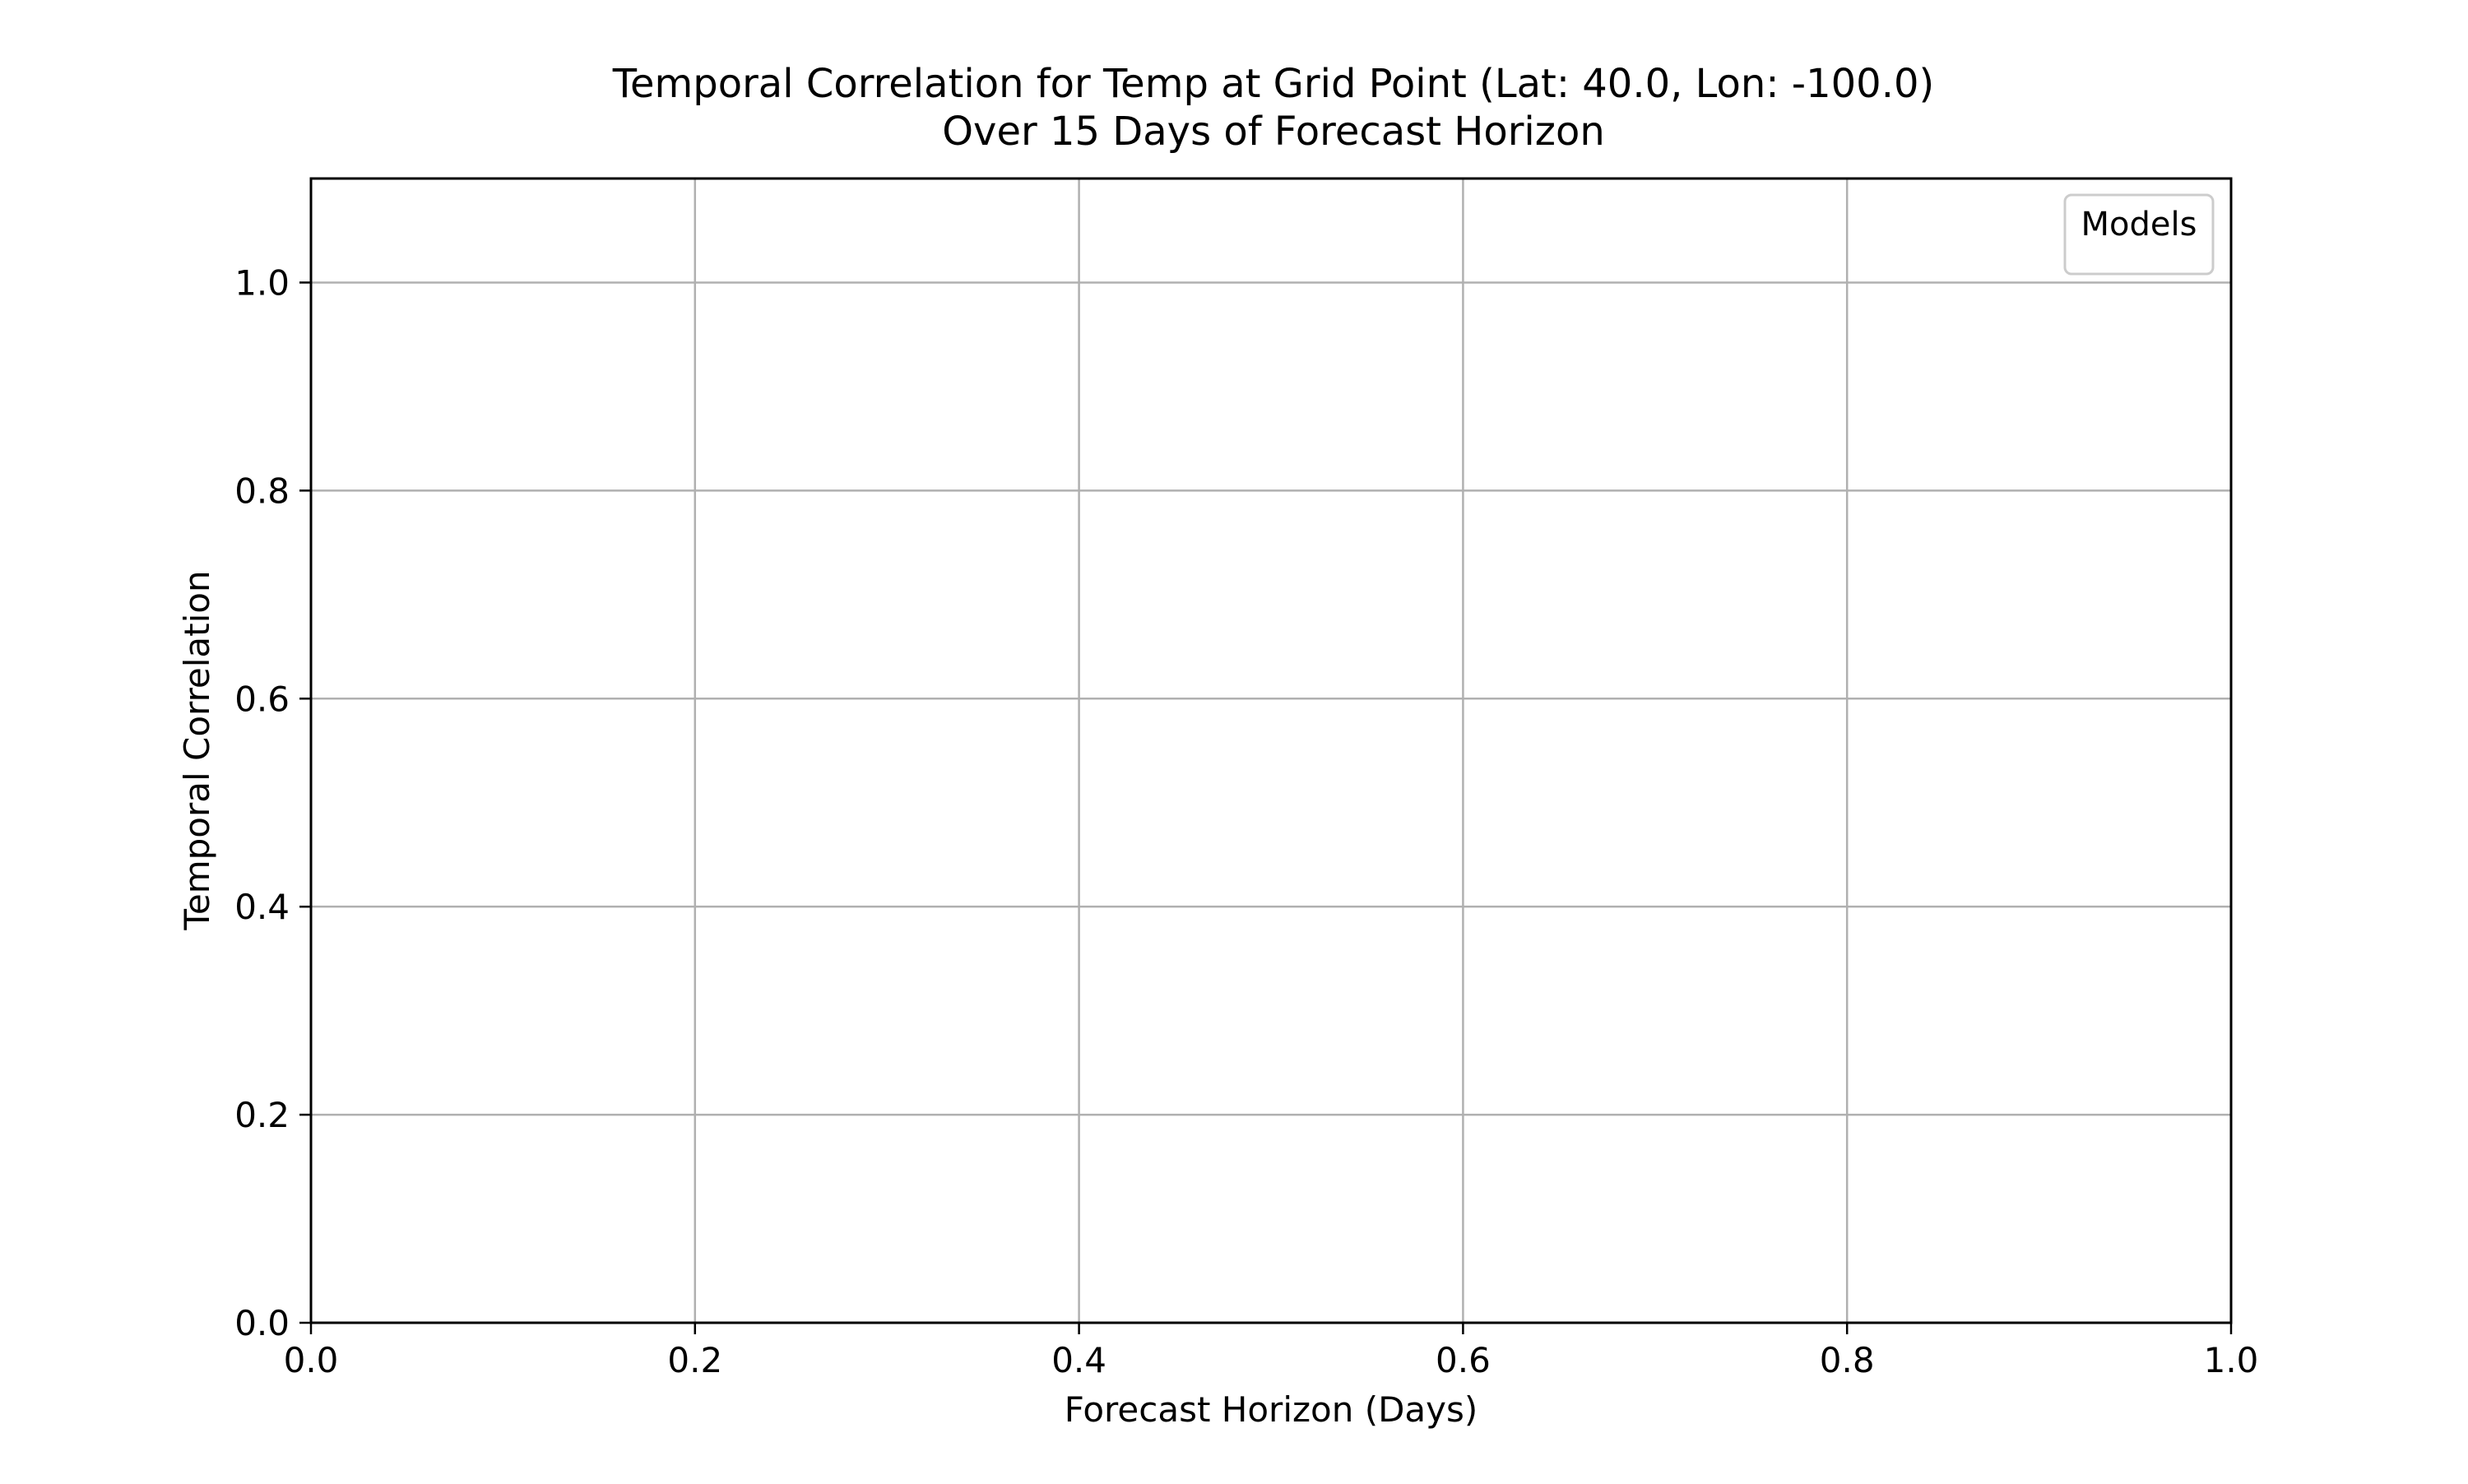  Describe the element at coordinates (1273, 132) in the screenshot. I see `chart-subtitle: Over 15 Days of Forecast Horizon` at that location.